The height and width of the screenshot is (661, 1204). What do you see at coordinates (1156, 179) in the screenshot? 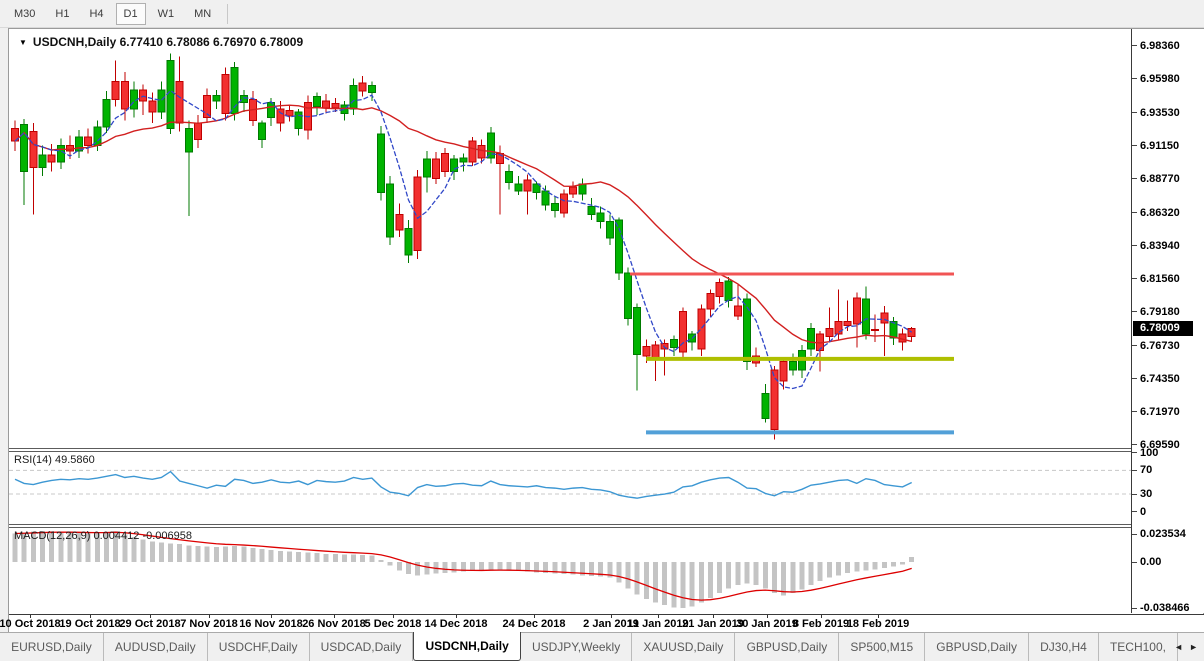
I see `price-axis-label: 6.88770` at bounding box center [1156, 179].